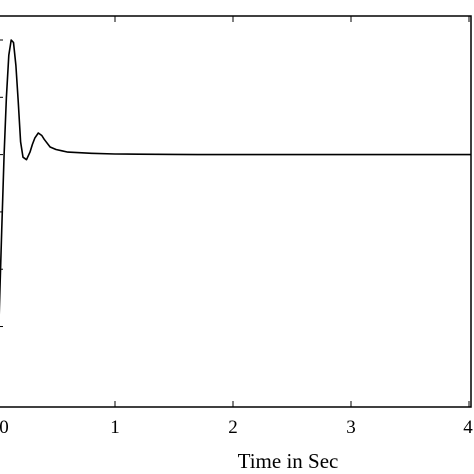 The width and height of the screenshot is (474, 474). What do you see at coordinates (288, 461) in the screenshot?
I see `x-axis-label: Time in Sec` at bounding box center [288, 461].